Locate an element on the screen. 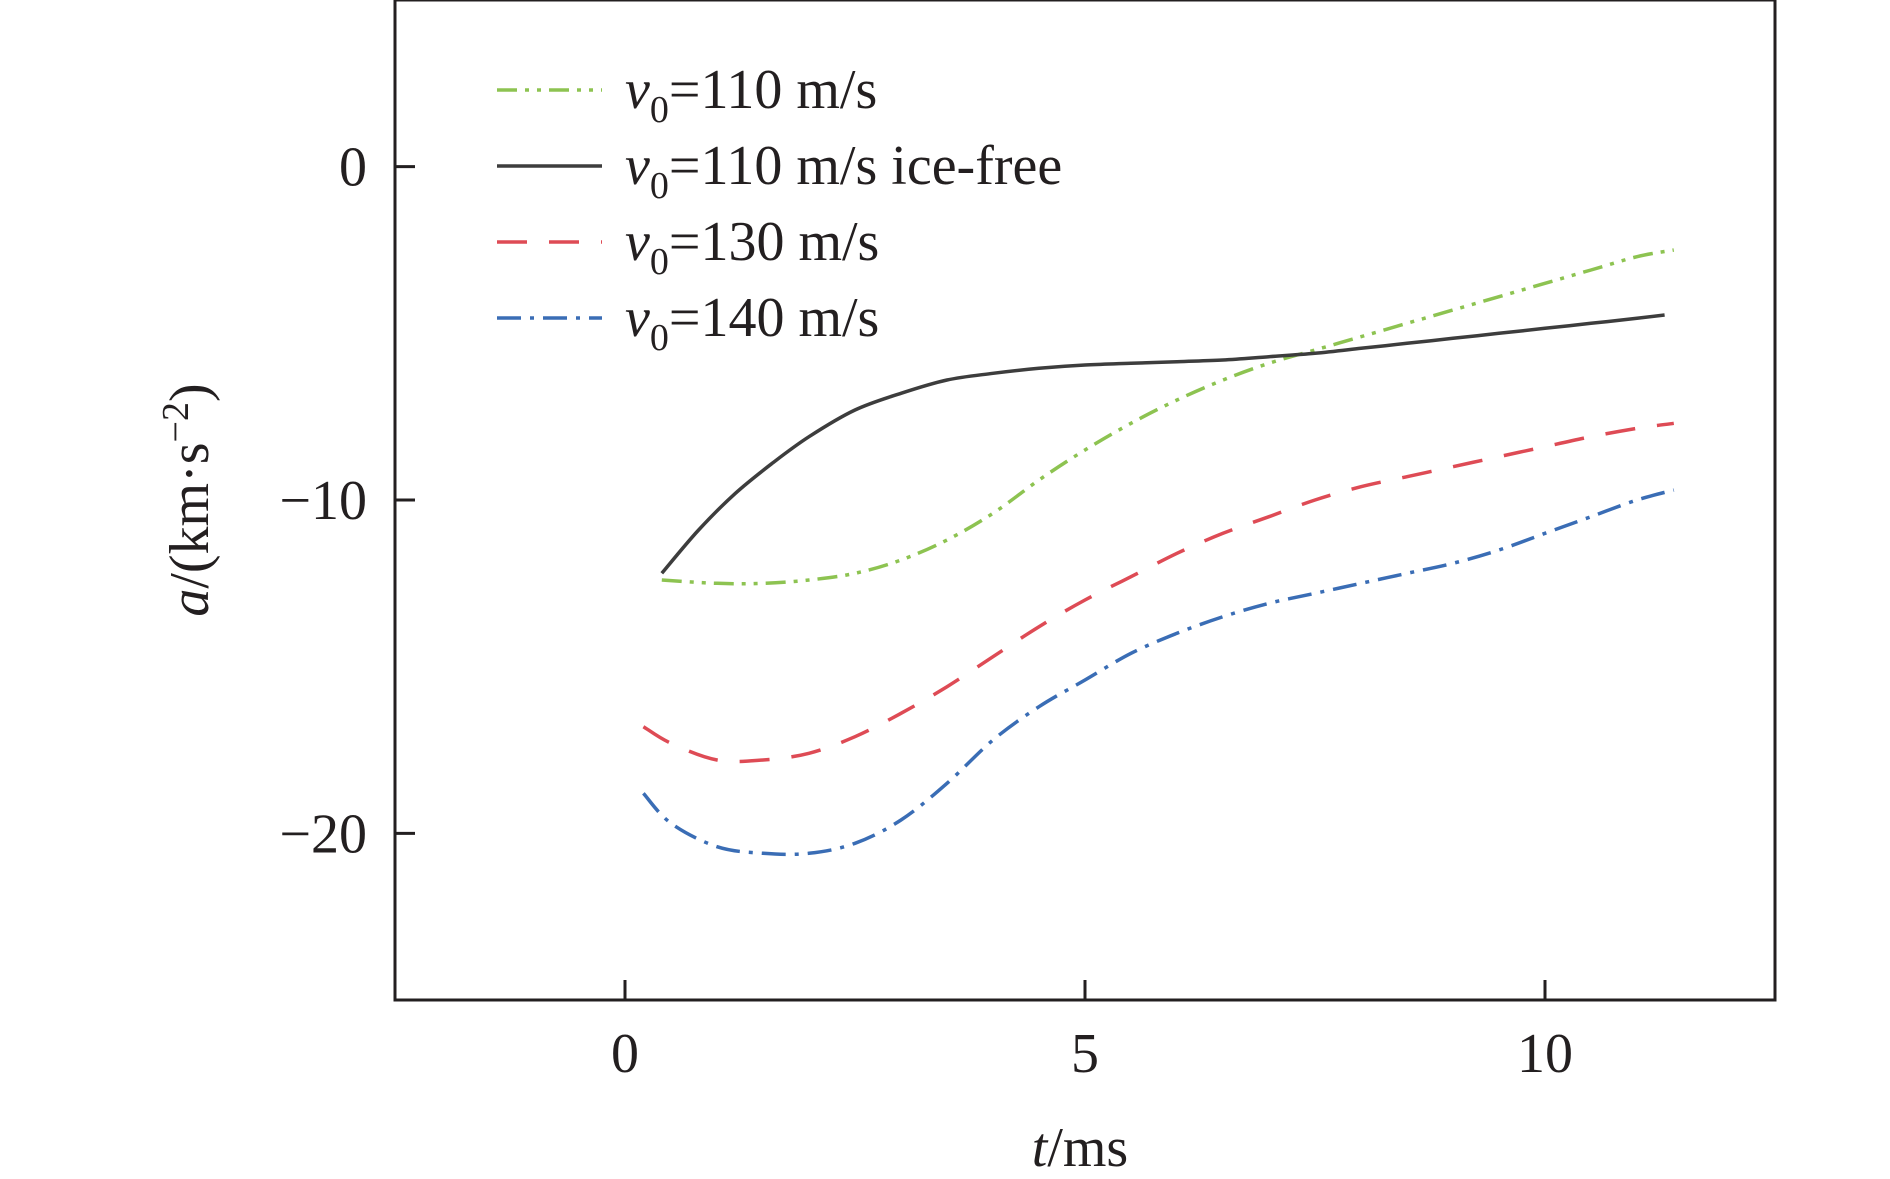 Image resolution: width=1890 pixels, height=1179 pixels. x-tick-label: 5 is located at coordinates (1085, 1054).